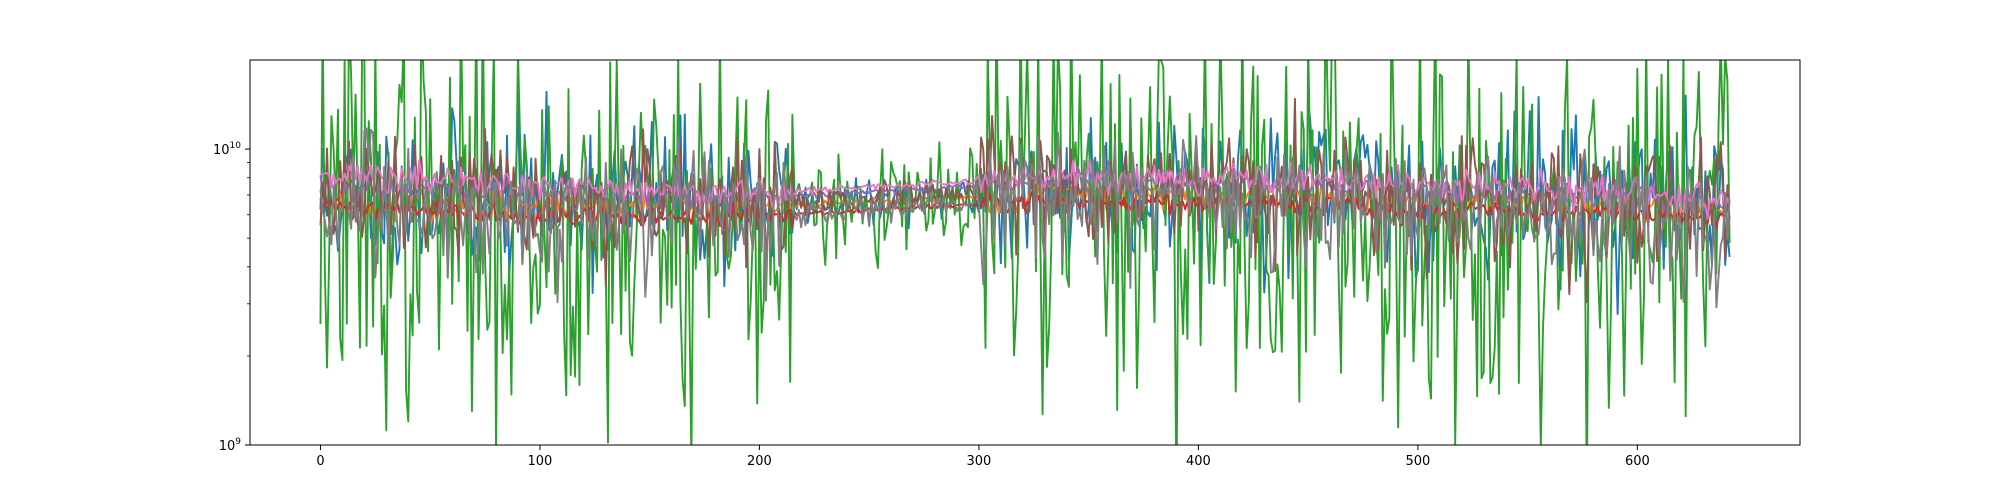  What do you see at coordinates (1417, 461) in the screenshot?
I see `x-tick-label: 500` at bounding box center [1417, 461].